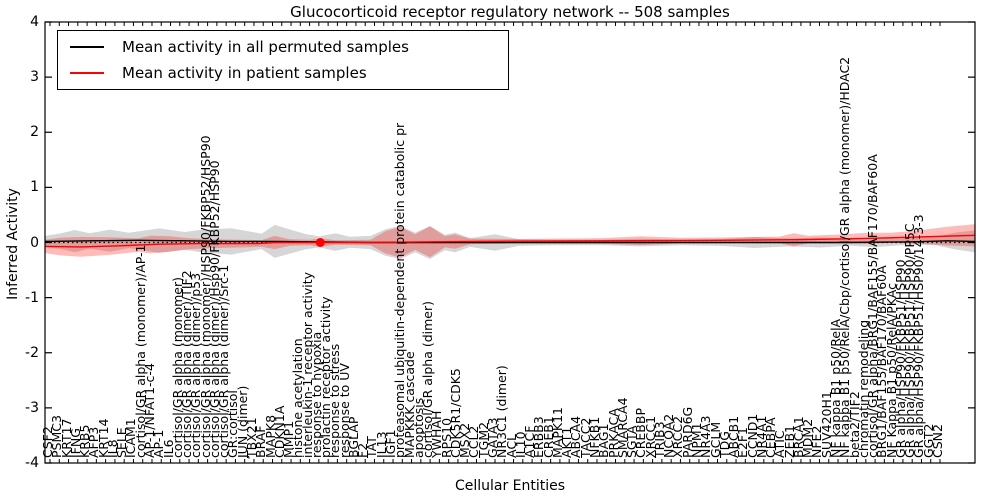  I want to click on y-tick-label: 1, so click(34, 187).